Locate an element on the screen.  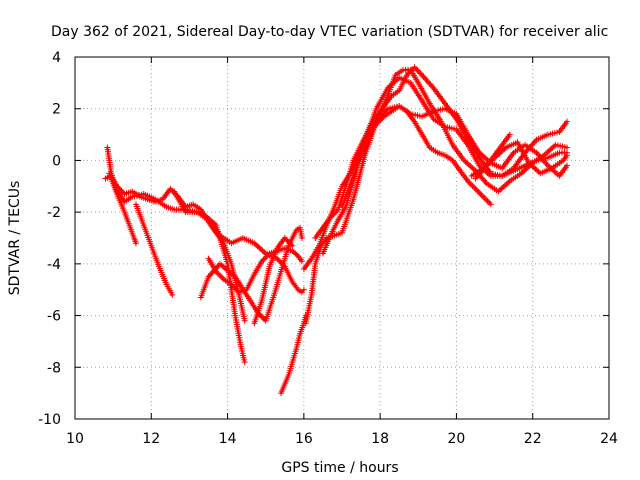
y-tick-label: 4 is located at coordinates (56, 58).